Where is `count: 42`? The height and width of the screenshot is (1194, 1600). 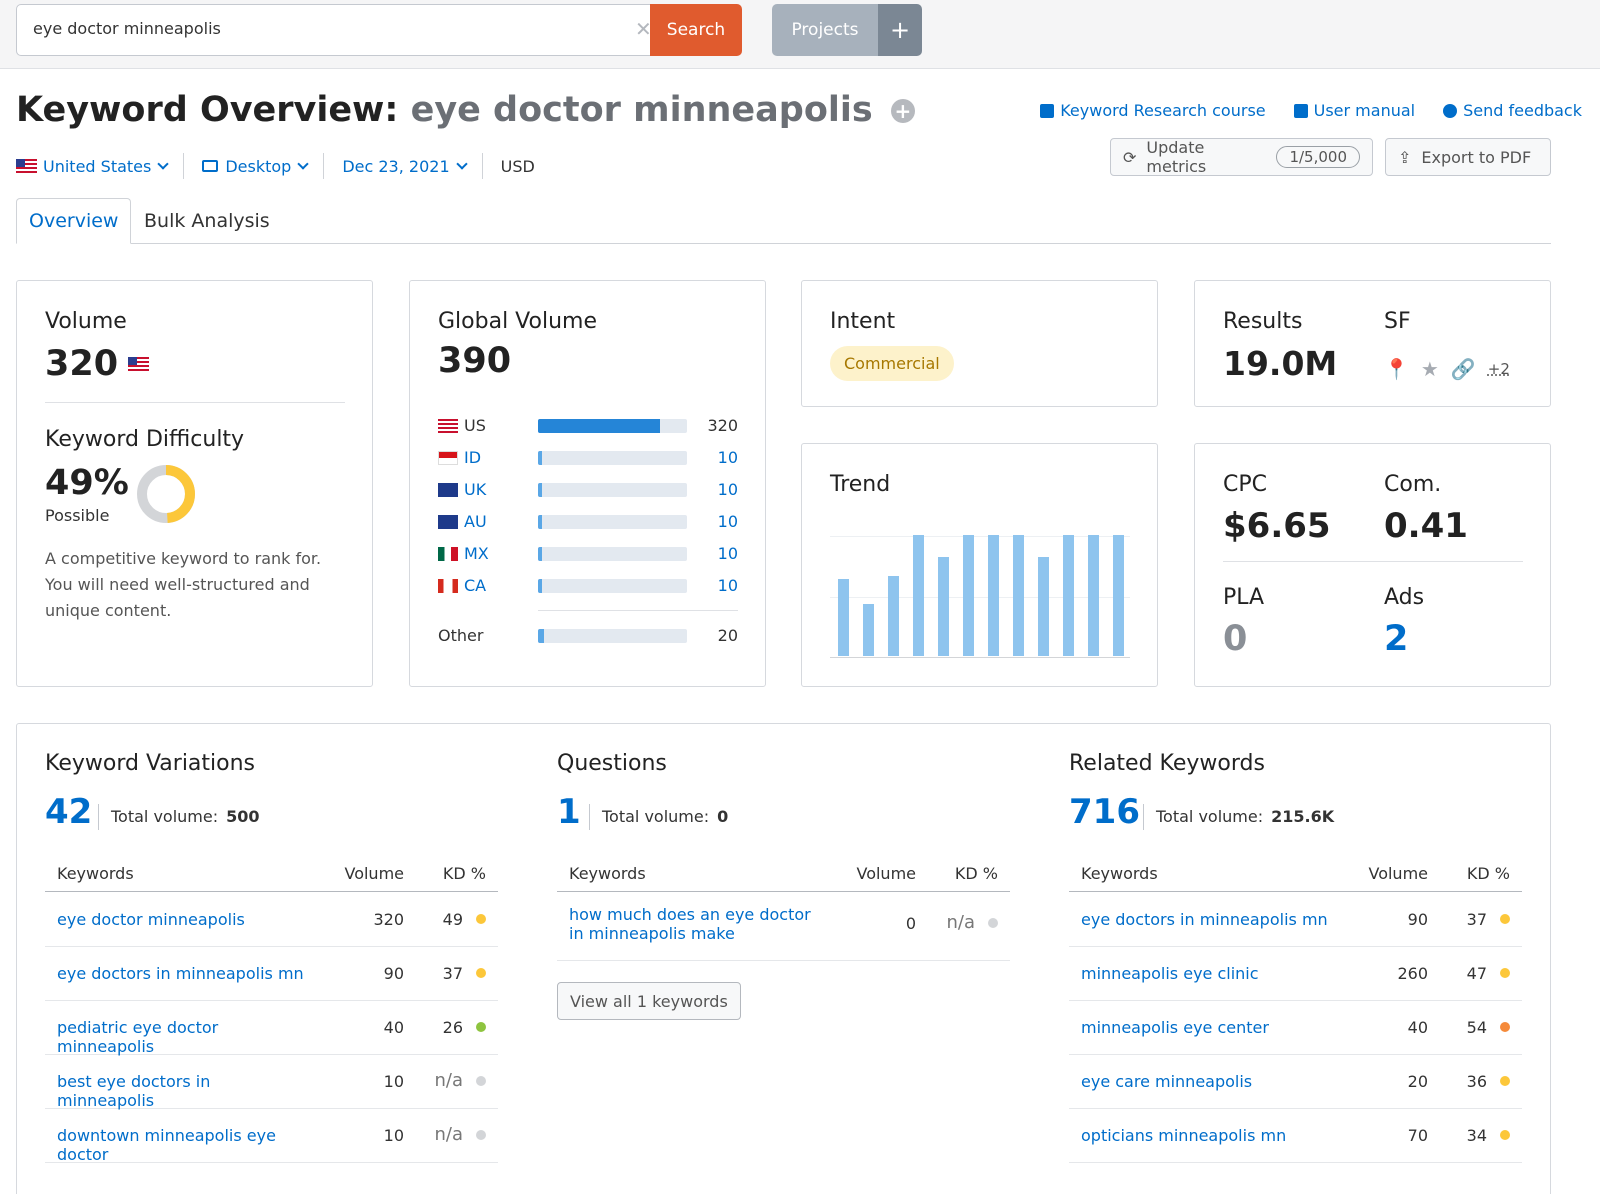 count: 42 is located at coordinates (69, 812).